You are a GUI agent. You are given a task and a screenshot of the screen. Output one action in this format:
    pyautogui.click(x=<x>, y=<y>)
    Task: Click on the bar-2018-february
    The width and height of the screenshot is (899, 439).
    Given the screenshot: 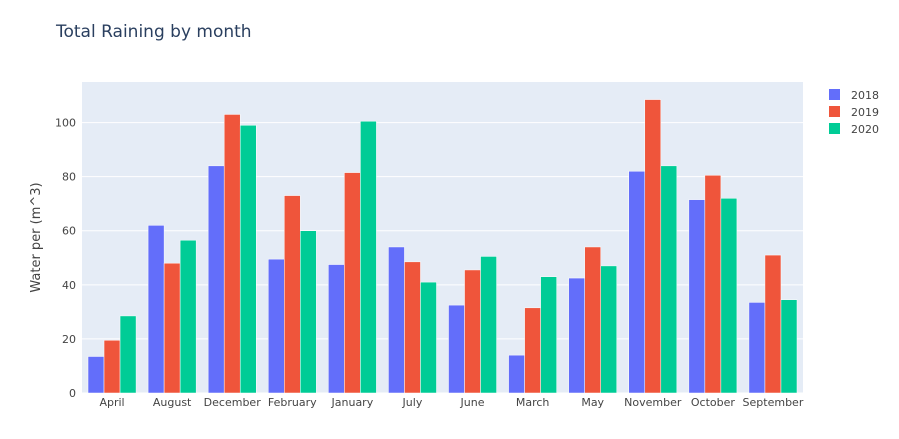 What is the action you would take?
    pyautogui.click(x=276, y=326)
    